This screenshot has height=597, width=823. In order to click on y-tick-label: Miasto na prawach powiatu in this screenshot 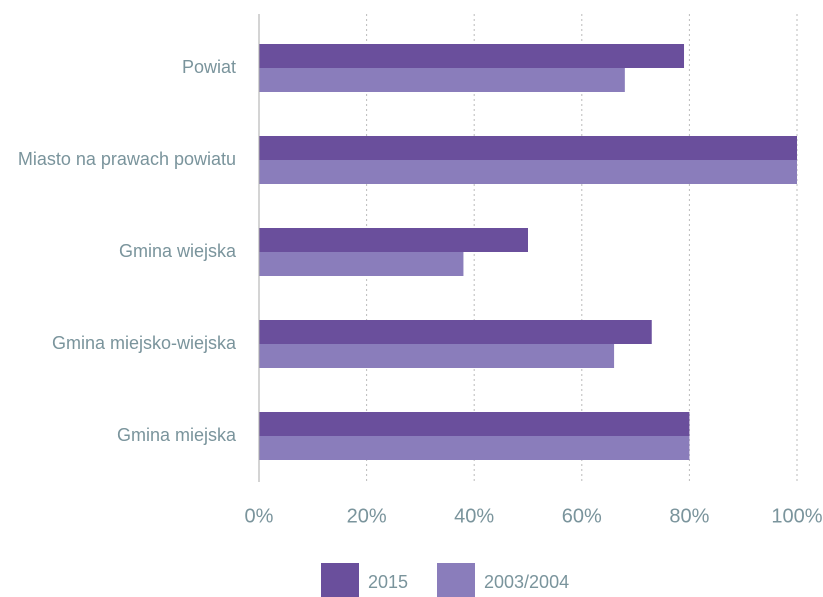, I will do `click(127, 159)`.